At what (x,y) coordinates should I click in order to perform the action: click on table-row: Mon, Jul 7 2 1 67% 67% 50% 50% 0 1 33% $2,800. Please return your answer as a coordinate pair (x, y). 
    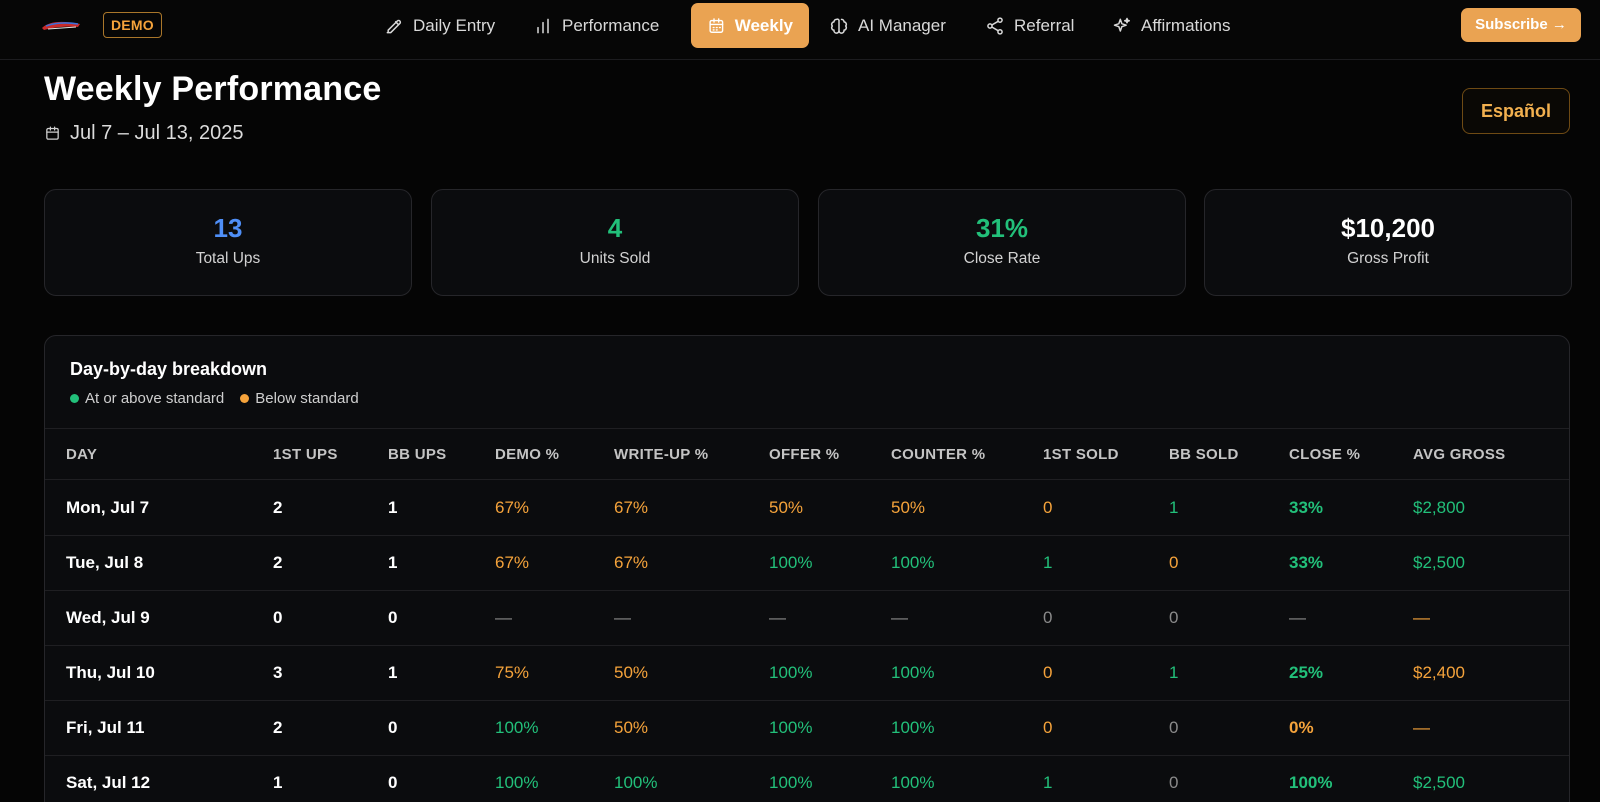
    Looking at the image, I should click on (807, 508).